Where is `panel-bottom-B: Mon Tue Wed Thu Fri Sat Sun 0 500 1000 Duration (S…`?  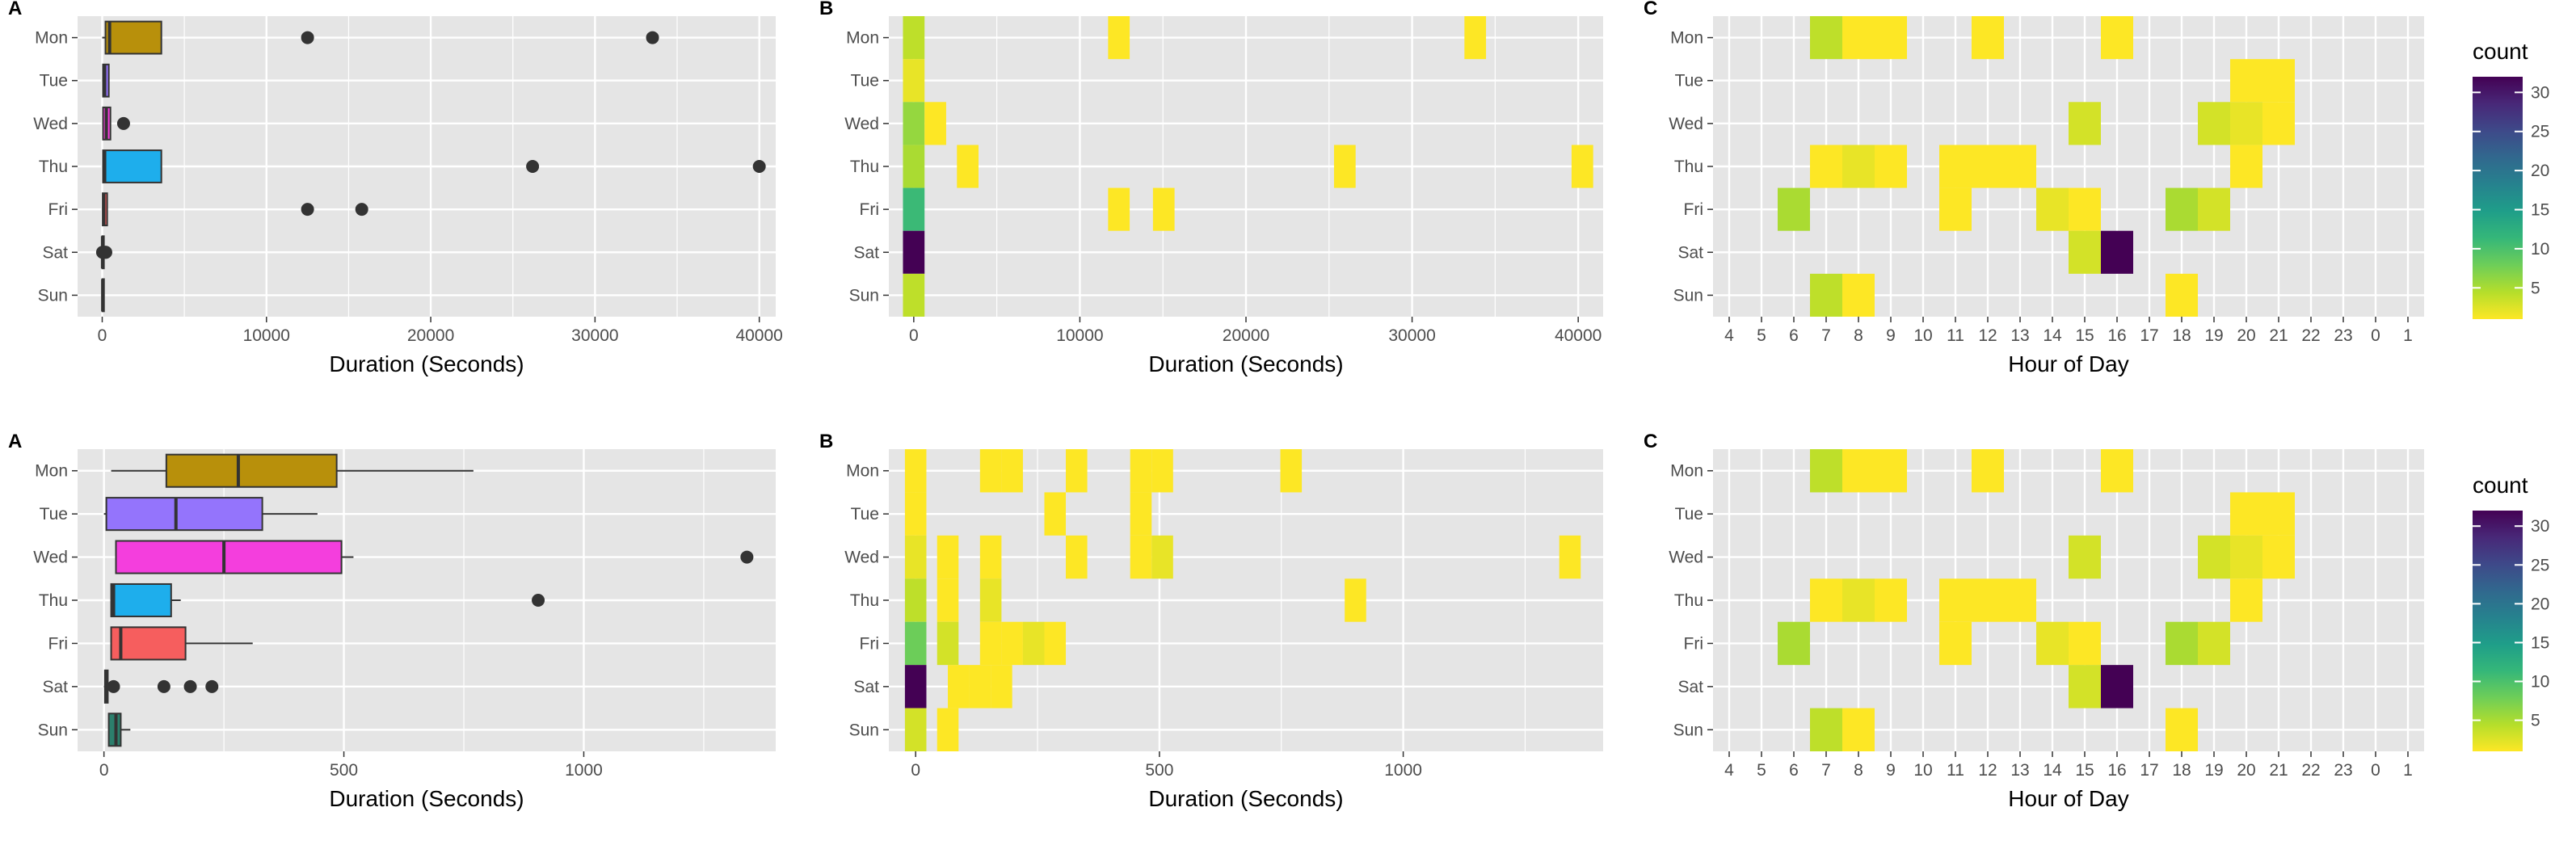 panel-bottom-B: Mon Tue Wed Thu Fri Sat Sun 0 500 1000 Duration (S… is located at coordinates (1211, 621).